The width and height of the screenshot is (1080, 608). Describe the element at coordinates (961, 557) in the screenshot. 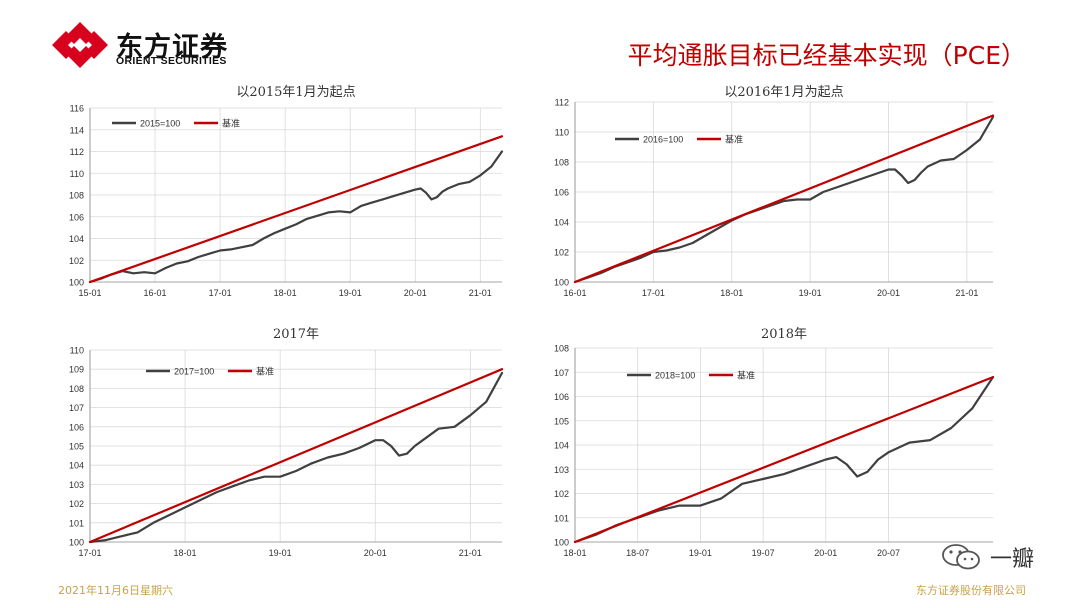

I see `wechat-icon` at that location.